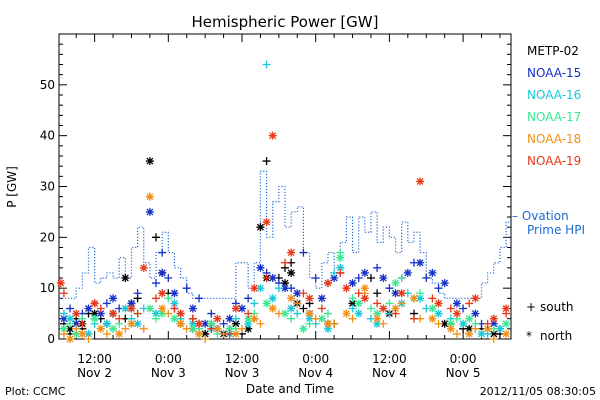 Image resolution: width=600 pixels, height=400 pixels. What do you see at coordinates (554, 117) in the screenshot?
I see `legend-entry: NOAA-17` at bounding box center [554, 117].